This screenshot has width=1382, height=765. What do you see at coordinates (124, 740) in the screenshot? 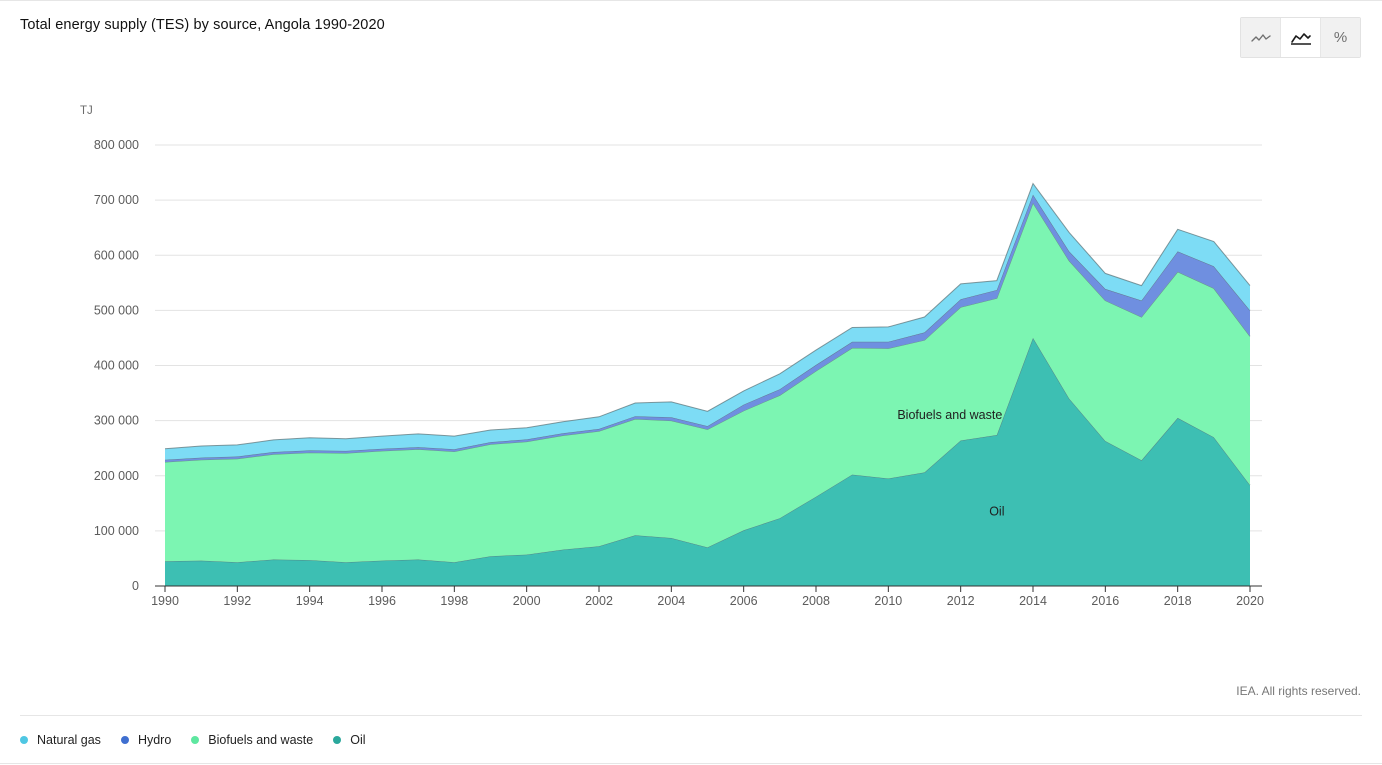
I see `hydro-legend-dot` at bounding box center [124, 740].